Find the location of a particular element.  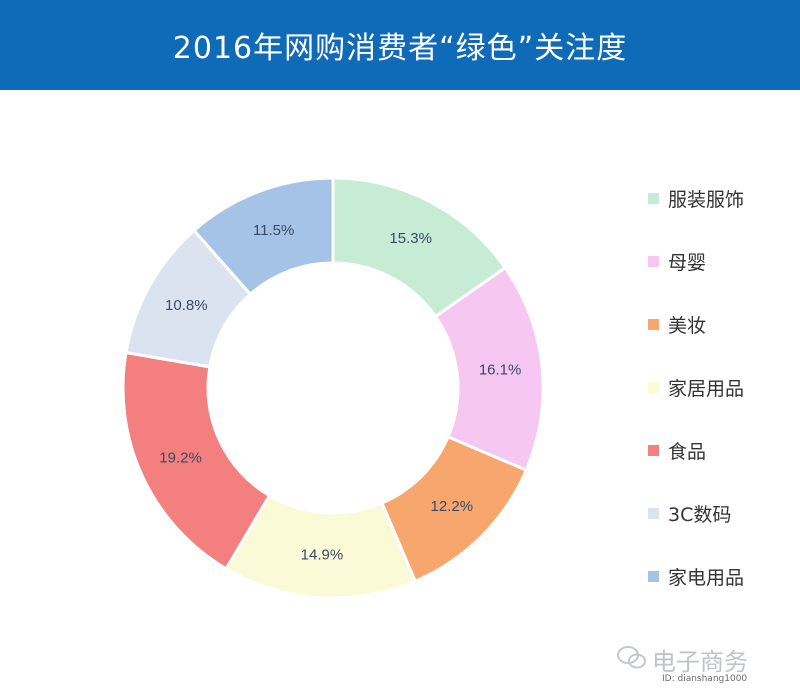

data-label-4: 19.2% is located at coordinates (180, 458).